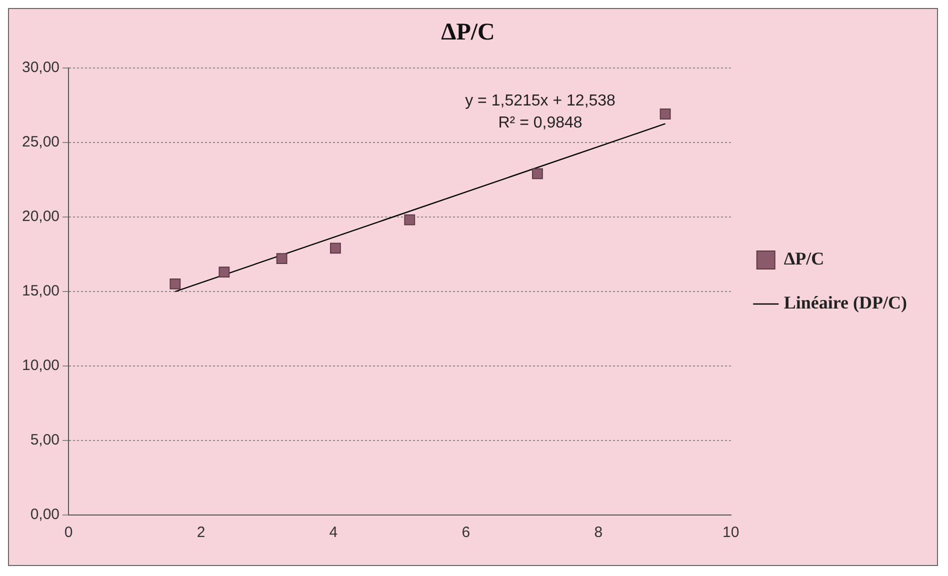 The width and height of the screenshot is (948, 576). What do you see at coordinates (804, 258) in the screenshot?
I see `legend-label: ΔP/C` at bounding box center [804, 258].